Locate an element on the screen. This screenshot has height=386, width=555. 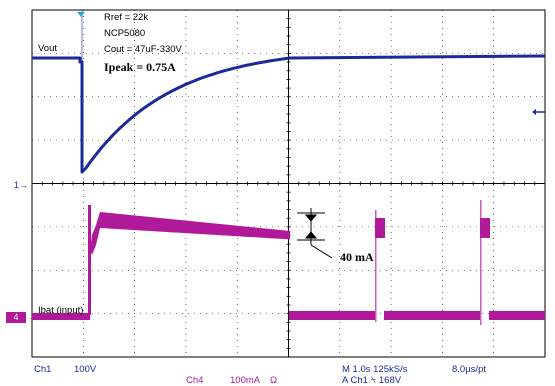
record-length: 8.0µs/pt is located at coordinates (469, 369).